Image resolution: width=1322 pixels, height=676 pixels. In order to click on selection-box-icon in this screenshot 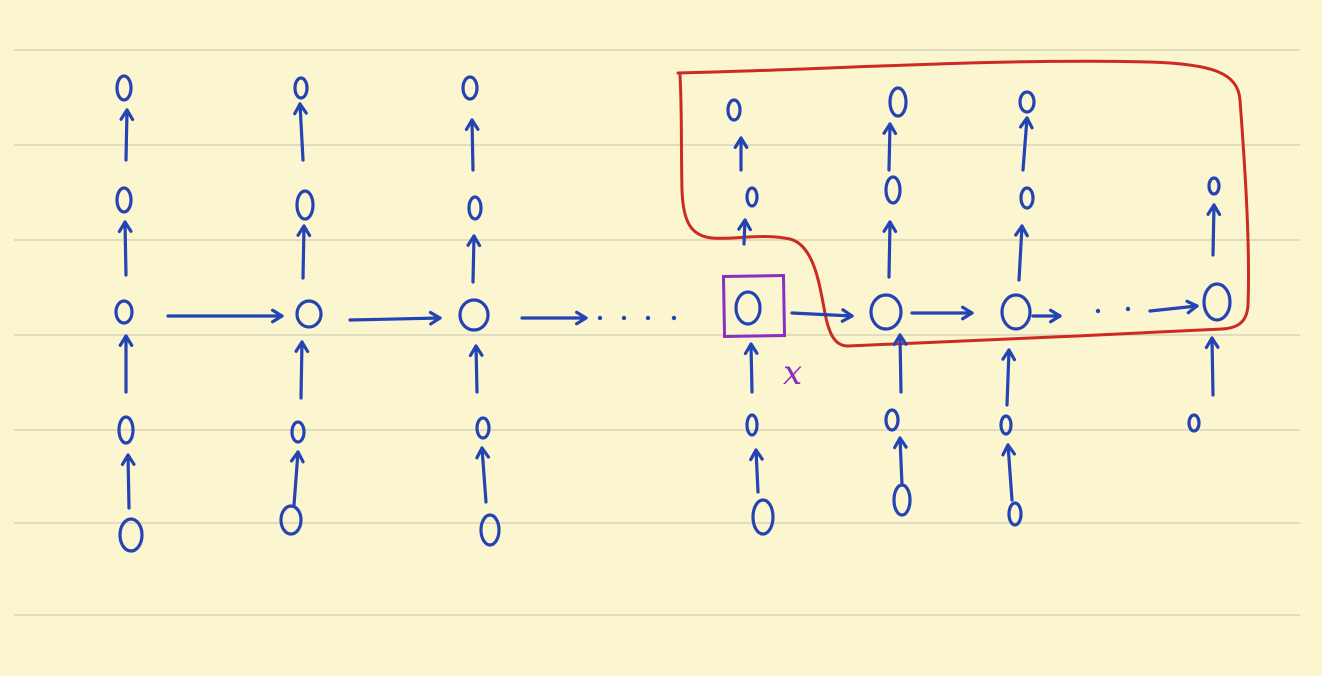, I will do `click(754, 306)`.